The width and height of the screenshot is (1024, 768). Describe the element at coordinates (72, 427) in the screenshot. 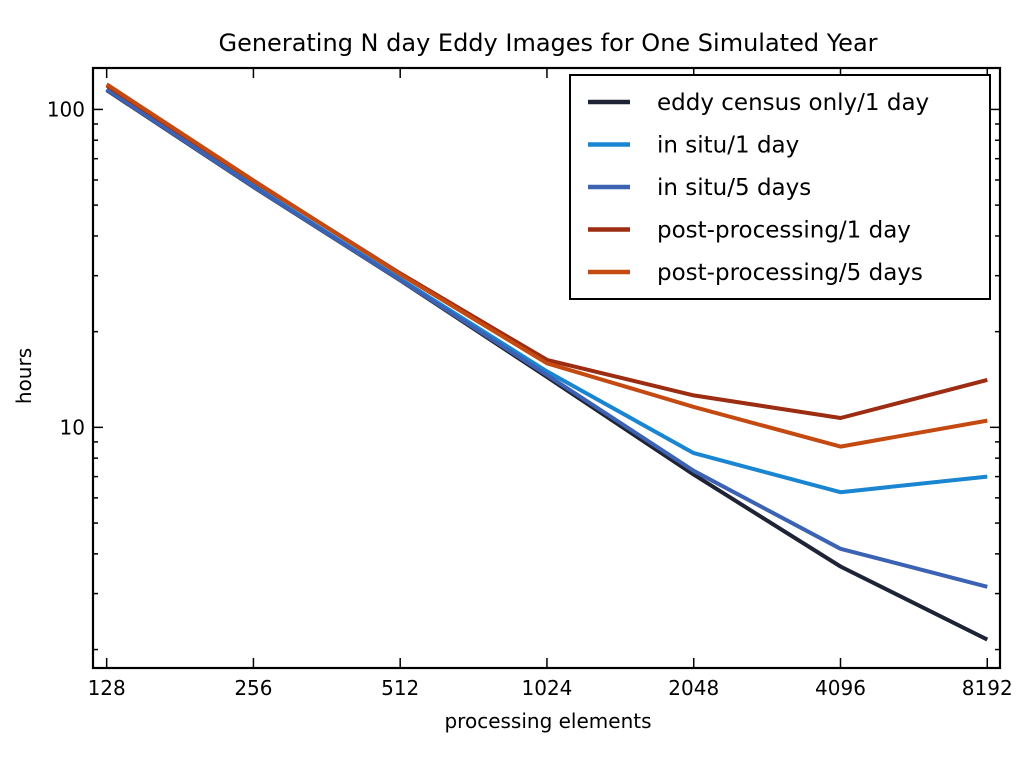

I see `y-tick-label: 10` at that location.